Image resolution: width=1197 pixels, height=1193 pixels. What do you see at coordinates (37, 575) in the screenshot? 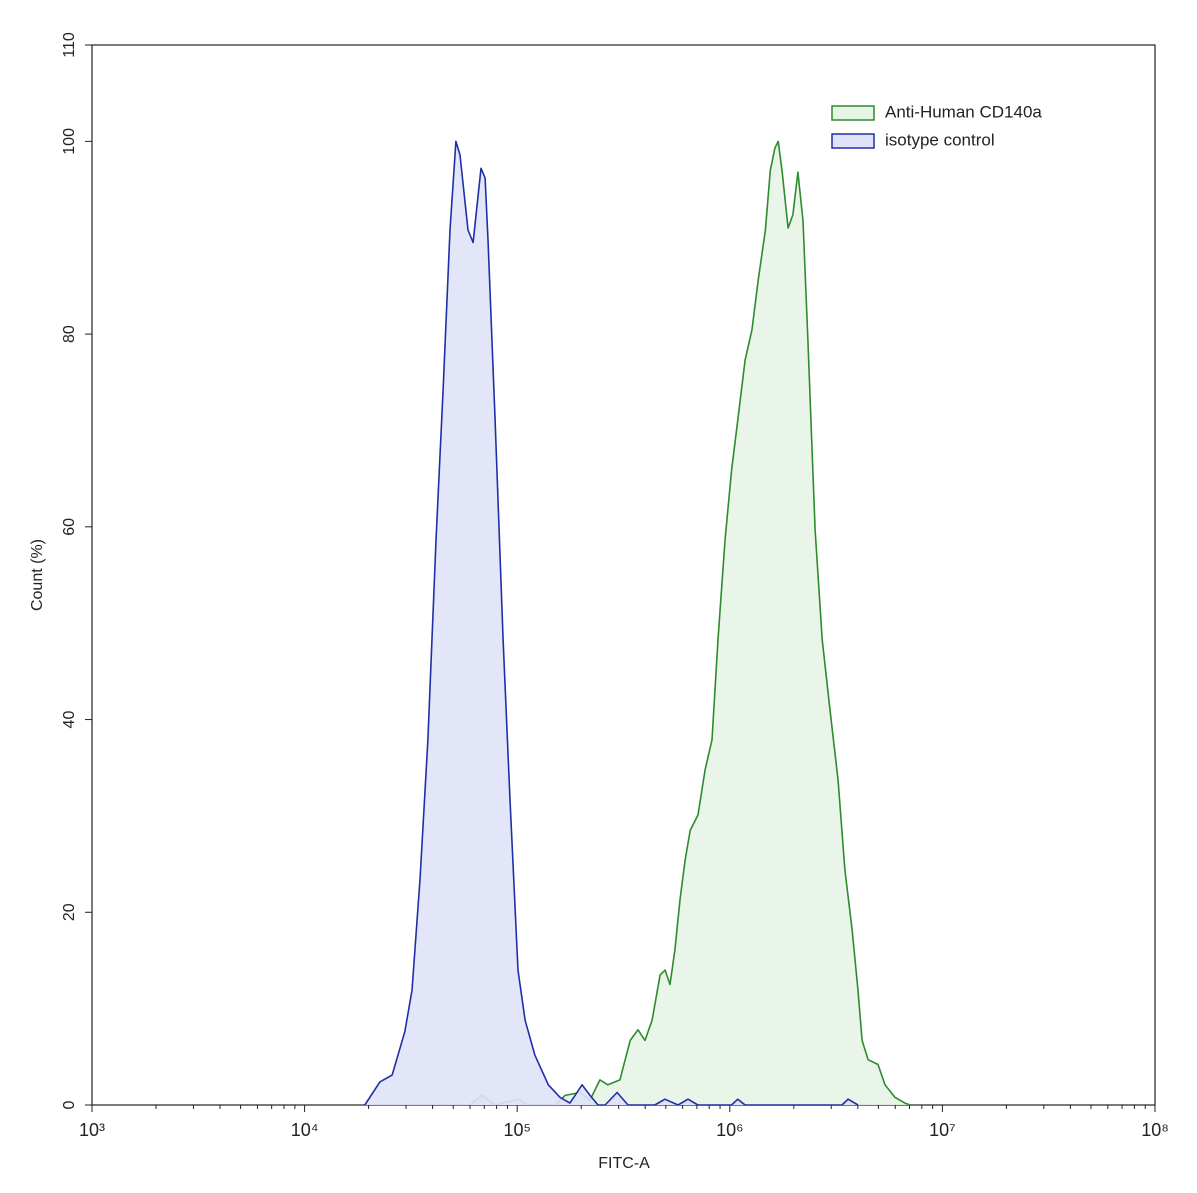
I see `y-axis-title: Count (%)` at bounding box center [37, 575].